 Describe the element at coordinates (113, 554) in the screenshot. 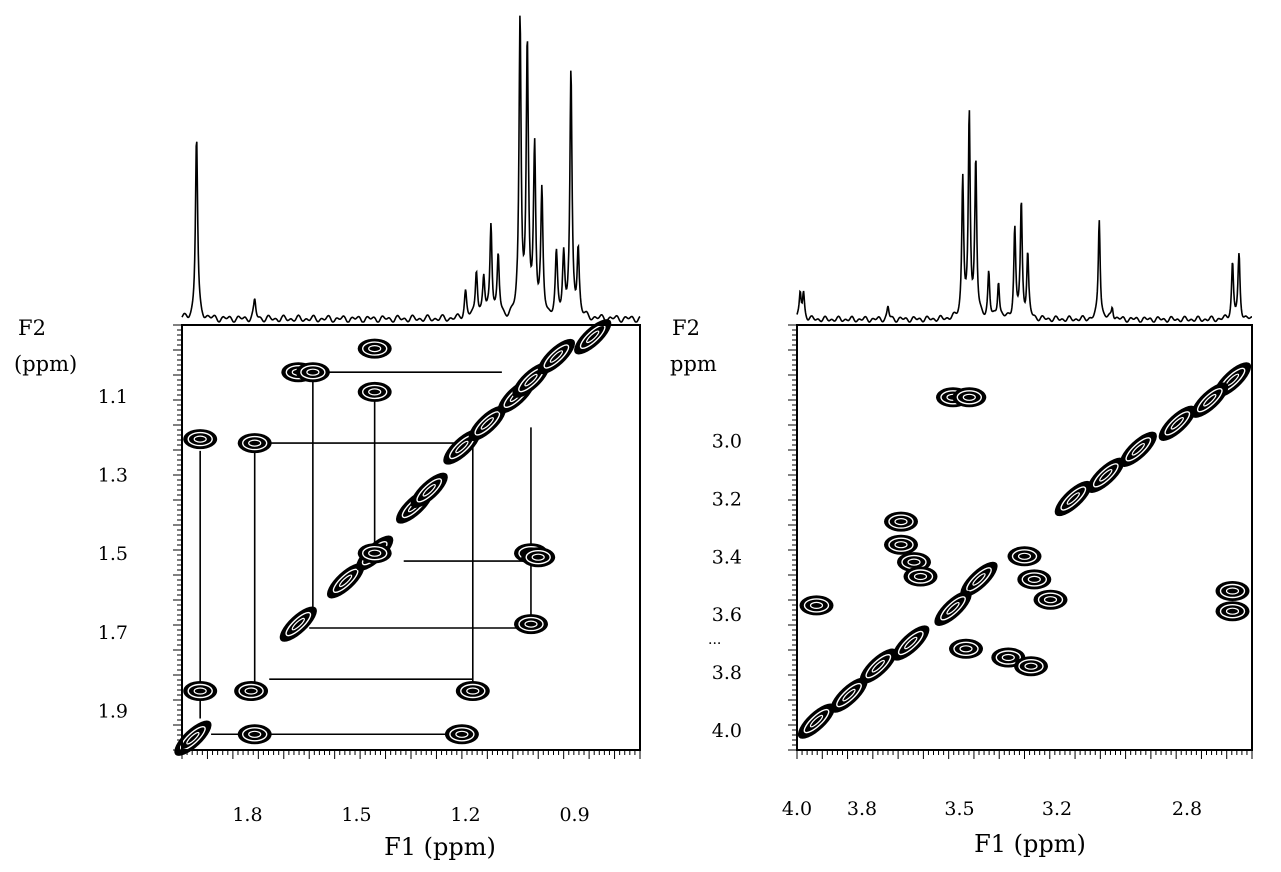

I see `y-tick-label: 1.5` at that location.